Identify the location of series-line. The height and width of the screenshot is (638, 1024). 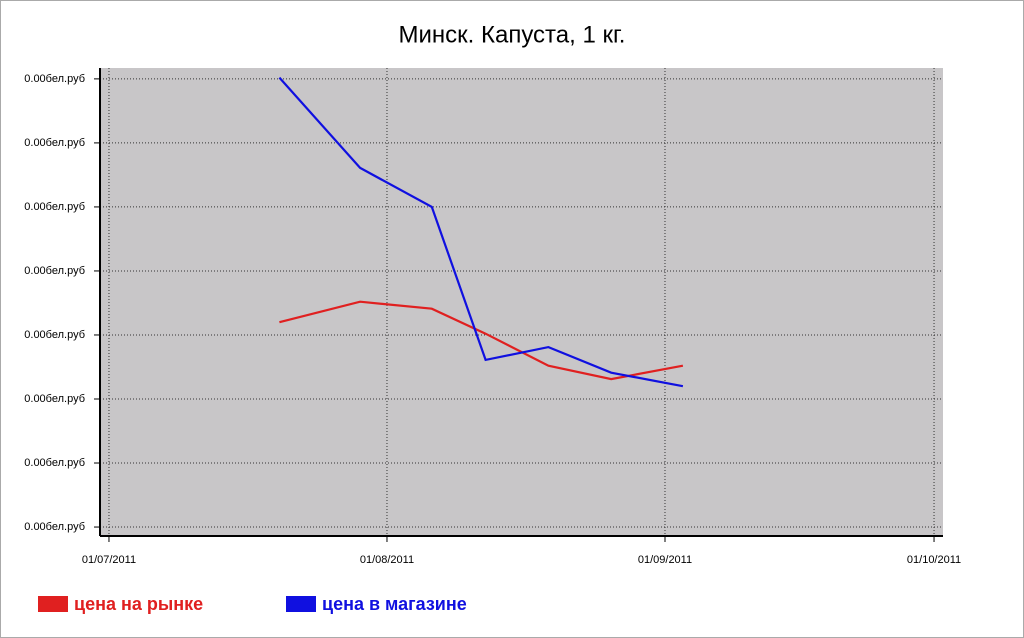
(481, 340).